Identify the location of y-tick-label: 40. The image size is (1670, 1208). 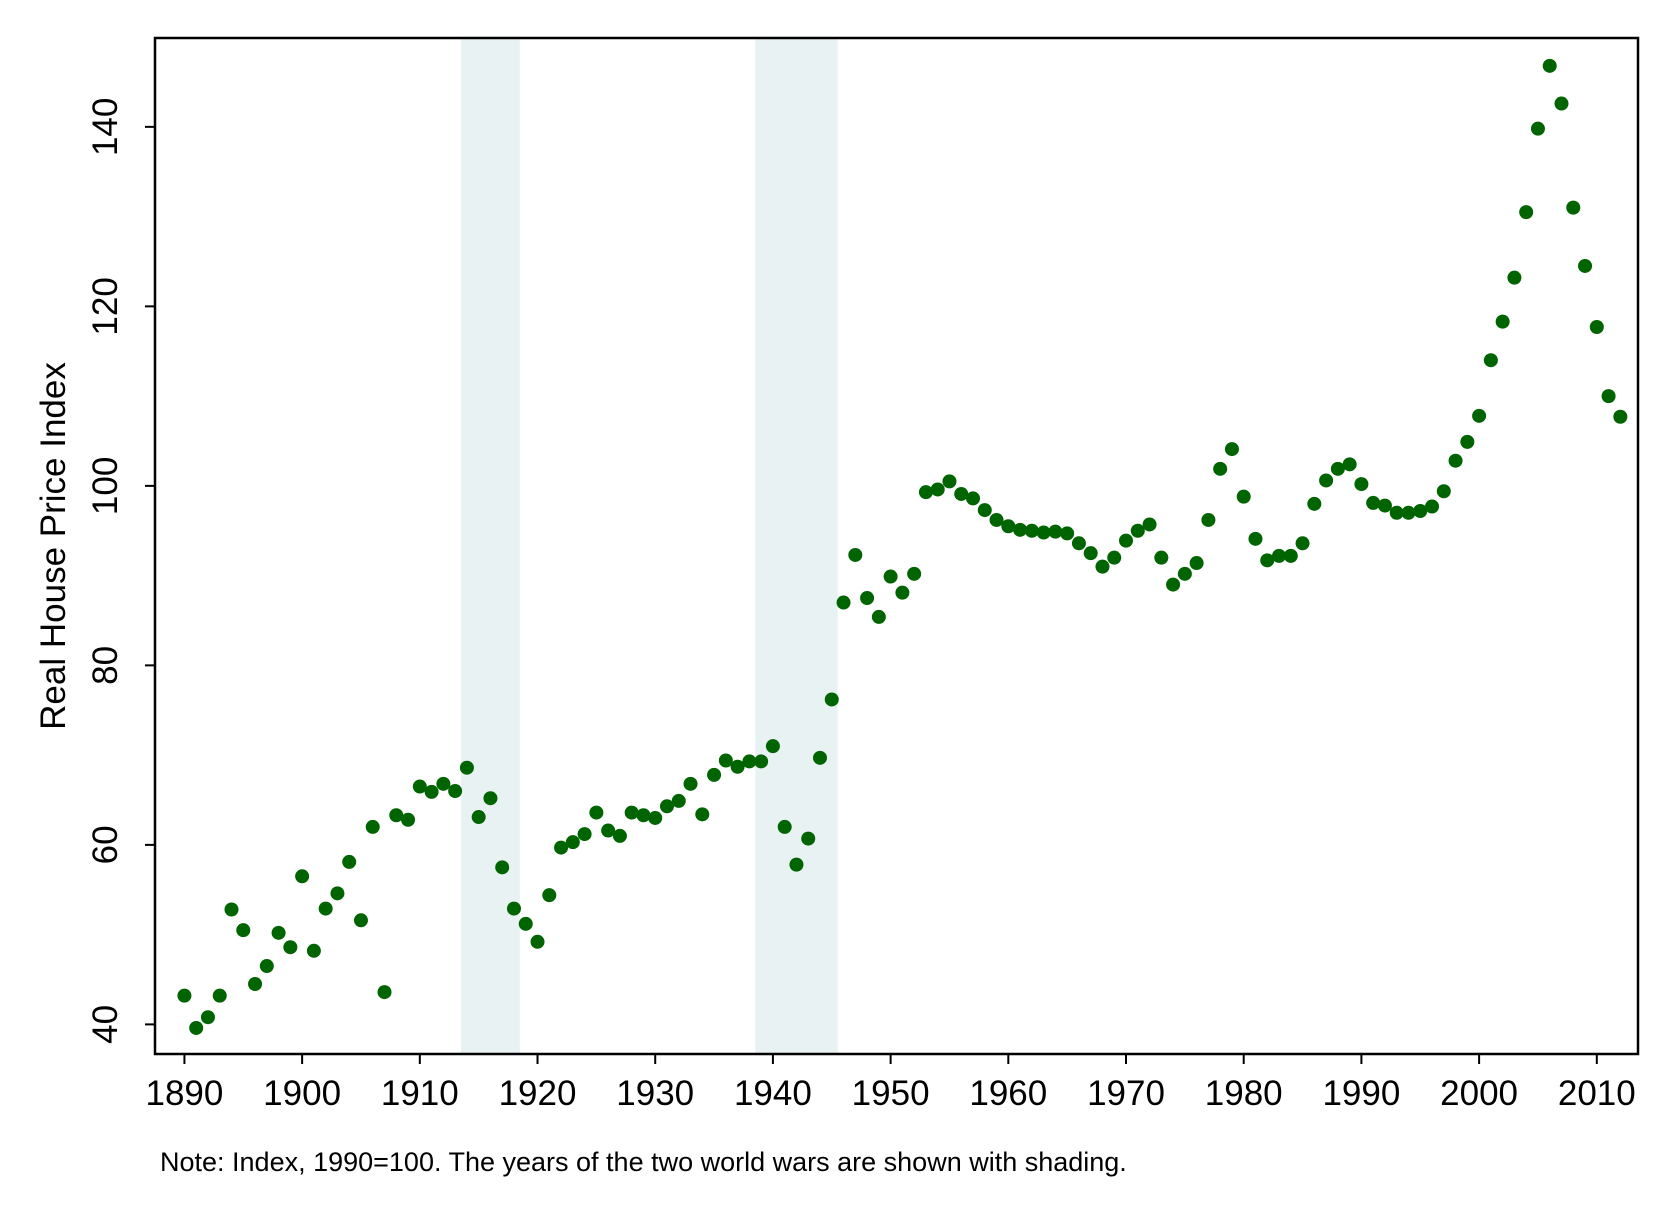
(105, 1024).